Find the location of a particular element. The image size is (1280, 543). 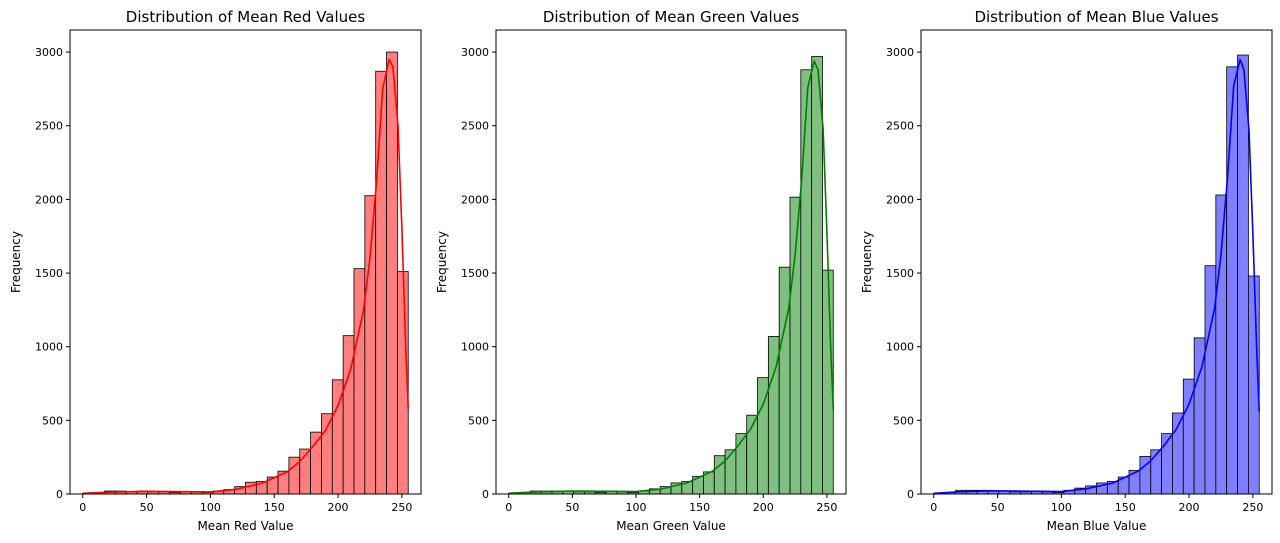

x-axis-label: Mean Green Value is located at coordinates (671, 526).